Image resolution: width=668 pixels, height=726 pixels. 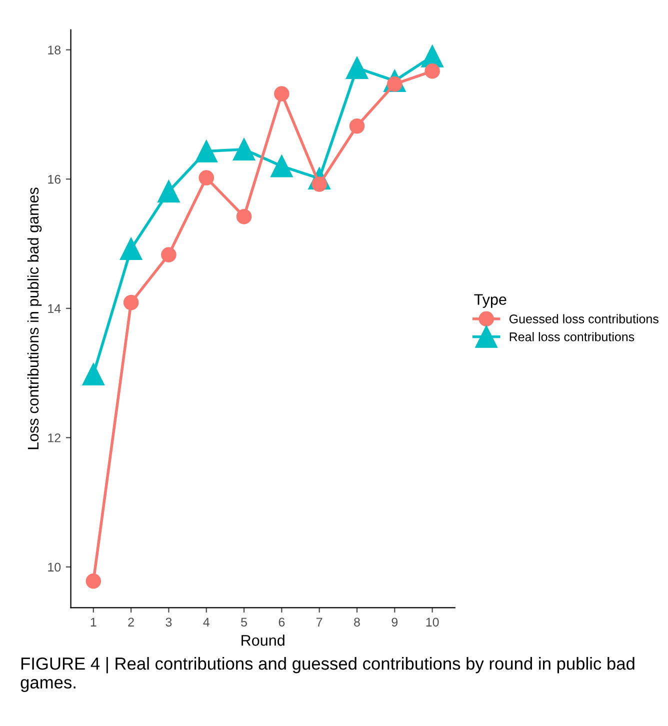 I want to click on legend-label: Real loss contributions, so click(x=572, y=337).